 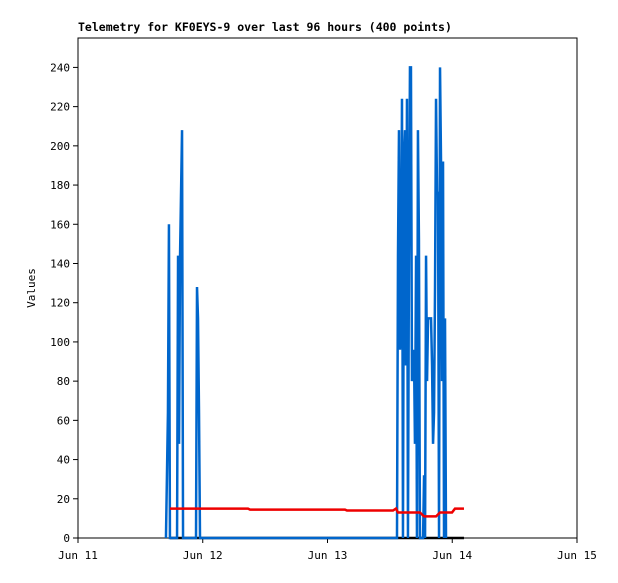 What do you see at coordinates (60, 303) in the screenshot?
I see `y-tick-label: 120` at bounding box center [60, 303].